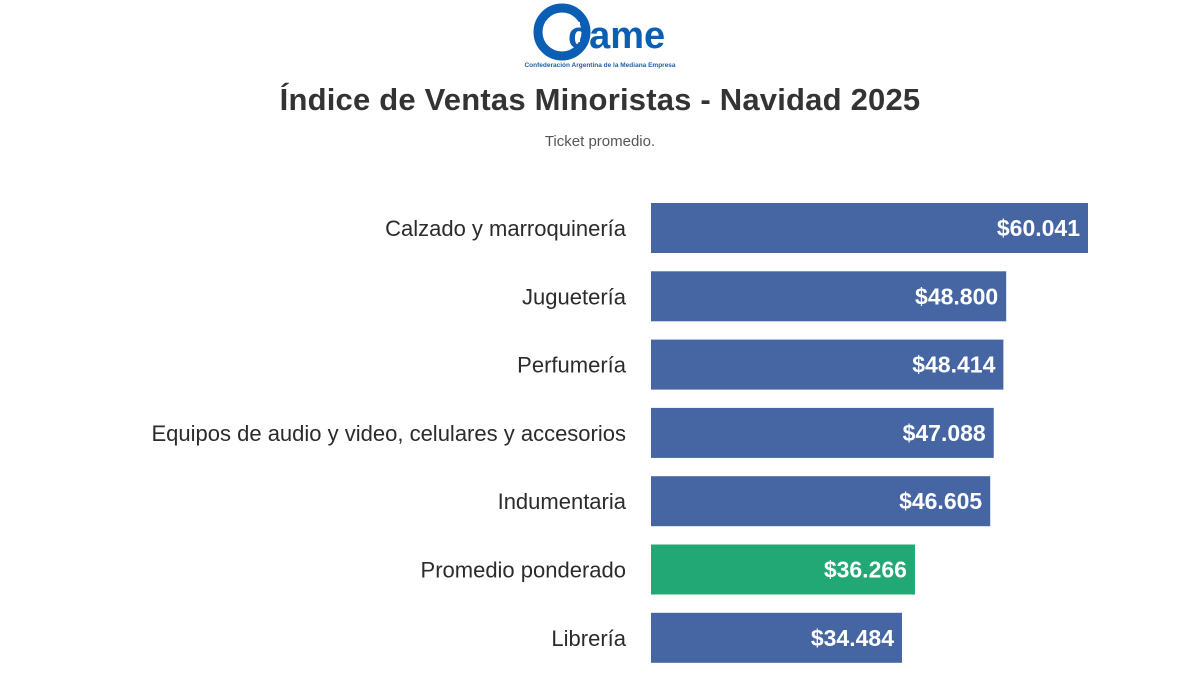 The image size is (1200, 675). Describe the element at coordinates (616, 36) in the screenshot. I see `logo-word: came` at that location.